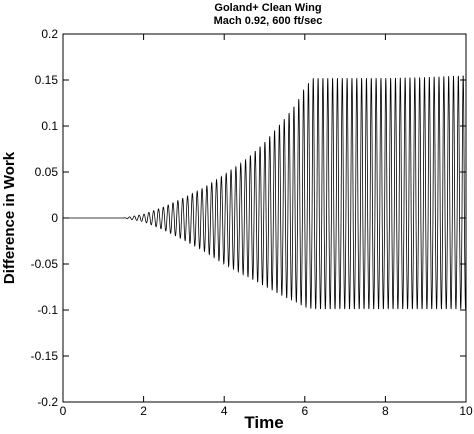 The image size is (474, 434). I want to click on x-tick-label: 0, so click(63, 411).